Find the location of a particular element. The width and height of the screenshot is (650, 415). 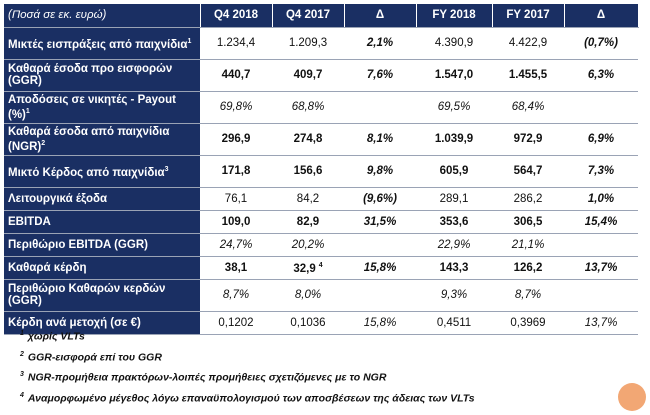

cell-value: 605,9 is located at coordinates (454, 171).